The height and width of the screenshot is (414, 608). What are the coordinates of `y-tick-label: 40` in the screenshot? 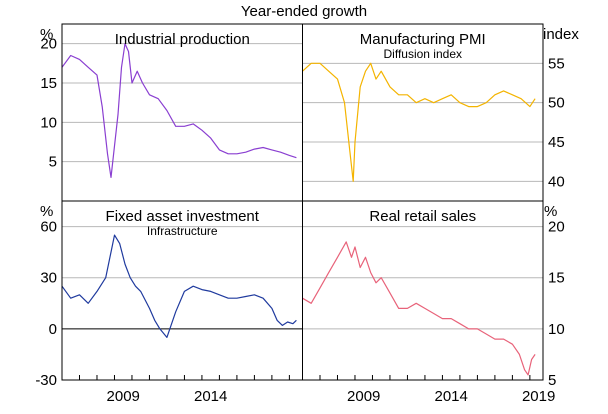 It's located at (556, 181).